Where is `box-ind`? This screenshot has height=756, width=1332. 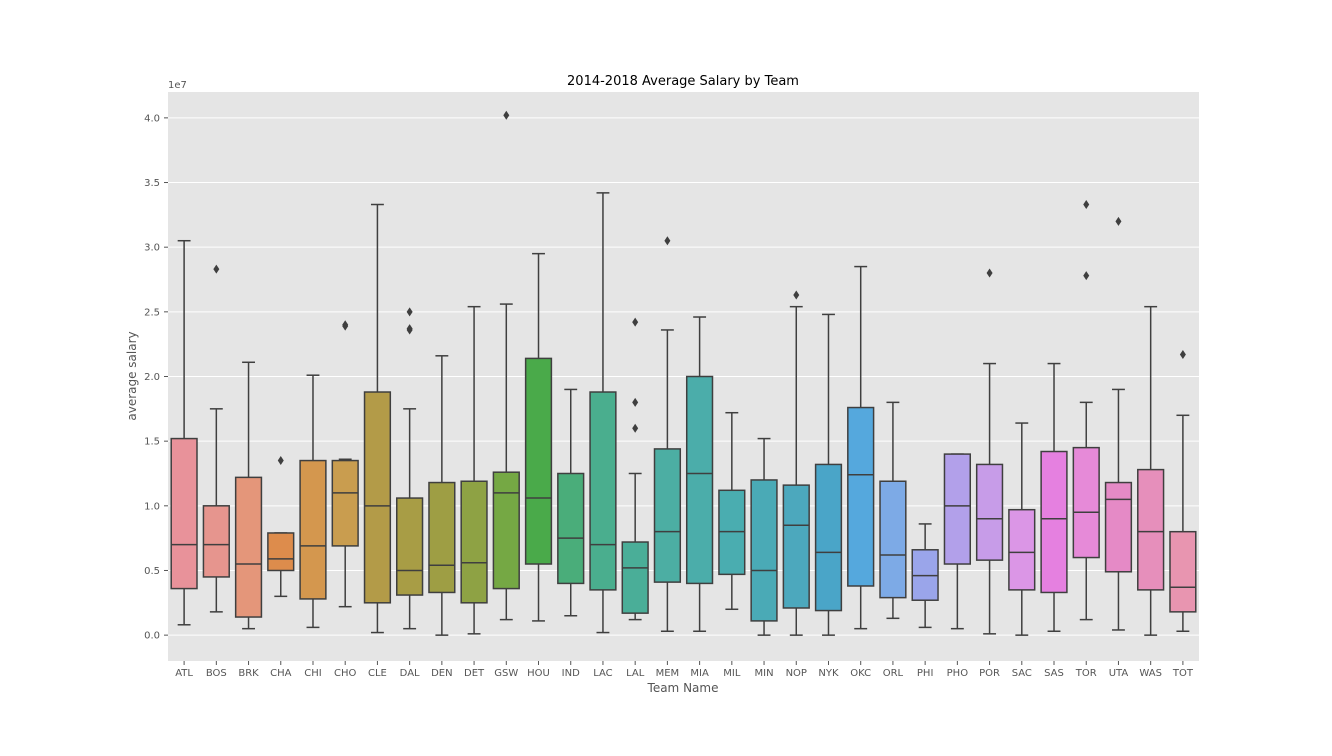 box-ind is located at coordinates (571, 502).